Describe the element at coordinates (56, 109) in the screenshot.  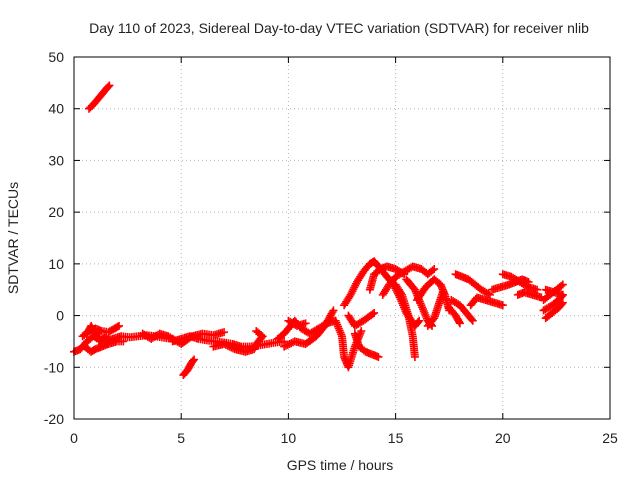
I see `y-tick-label: 40` at that location.